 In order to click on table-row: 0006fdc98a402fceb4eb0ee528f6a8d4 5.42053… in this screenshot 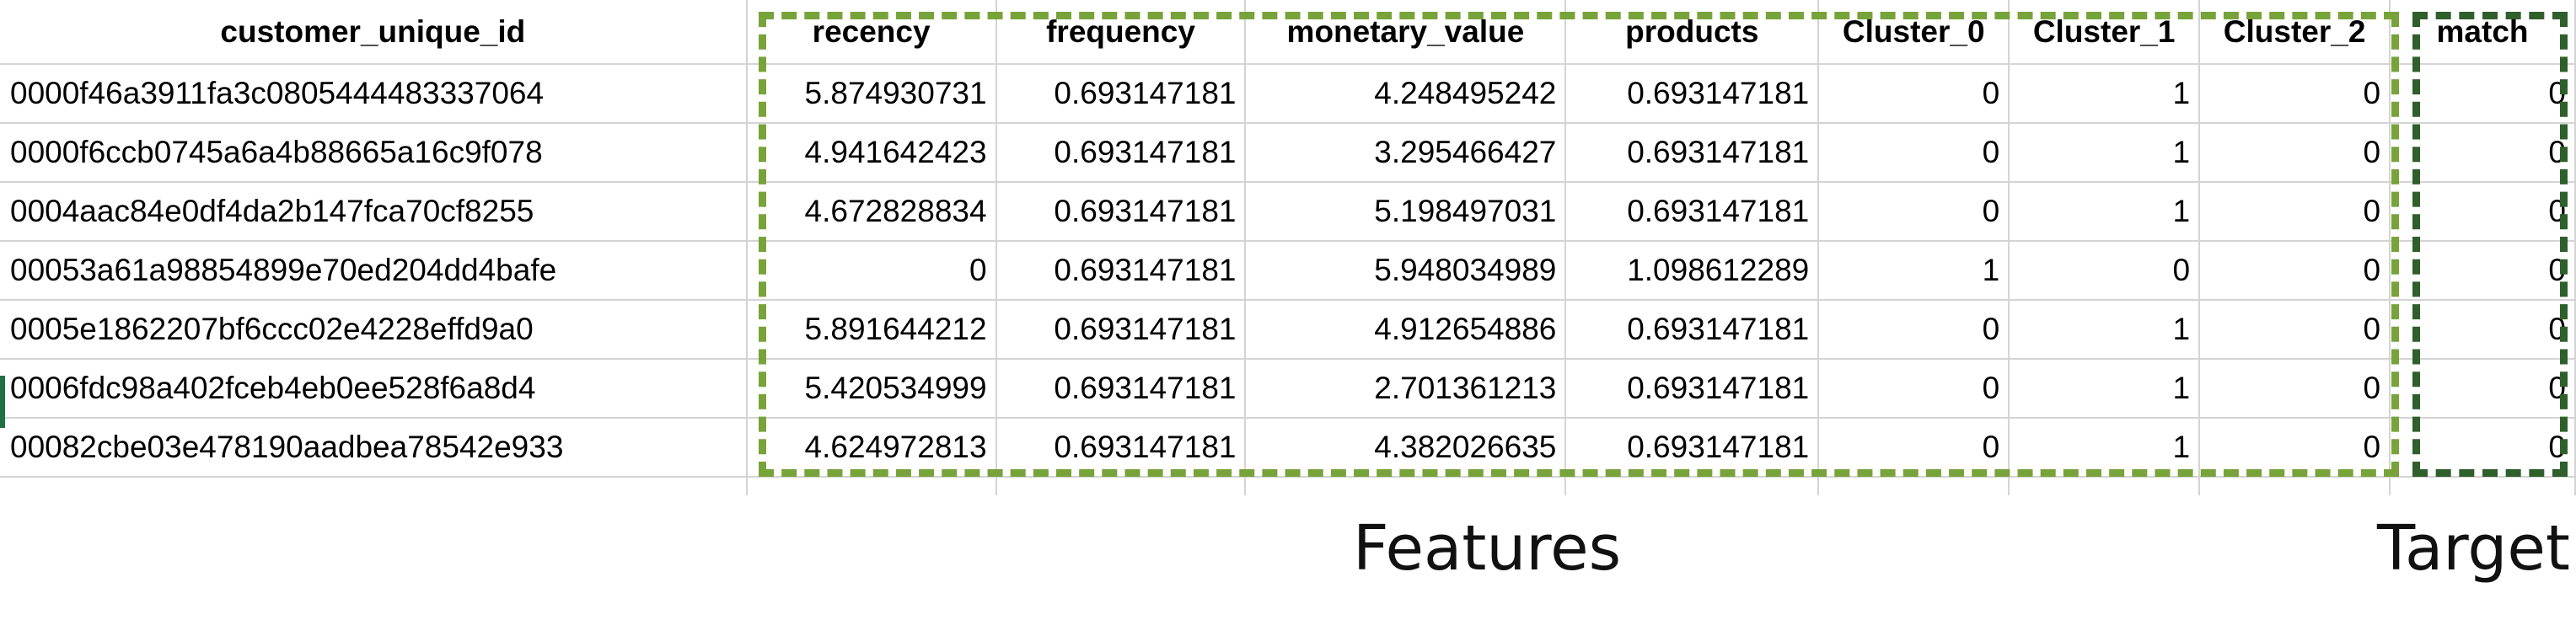, I will do `click(1288, 389)`.